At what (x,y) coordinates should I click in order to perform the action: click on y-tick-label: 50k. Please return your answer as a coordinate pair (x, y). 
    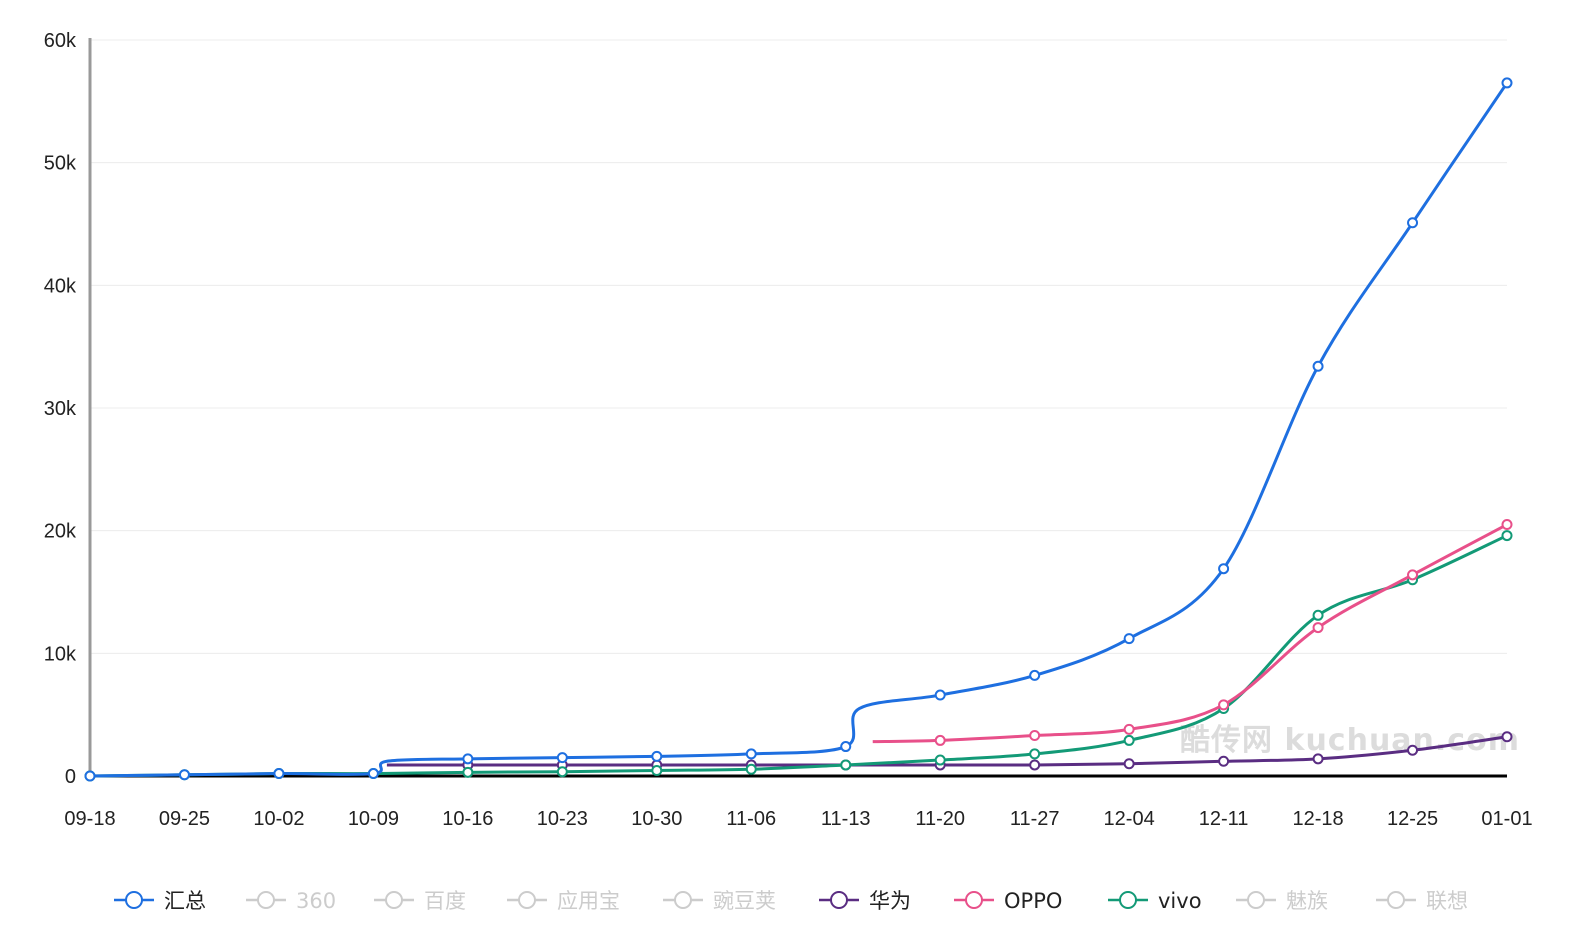
    Looking at the image, I should click on (60, 164).